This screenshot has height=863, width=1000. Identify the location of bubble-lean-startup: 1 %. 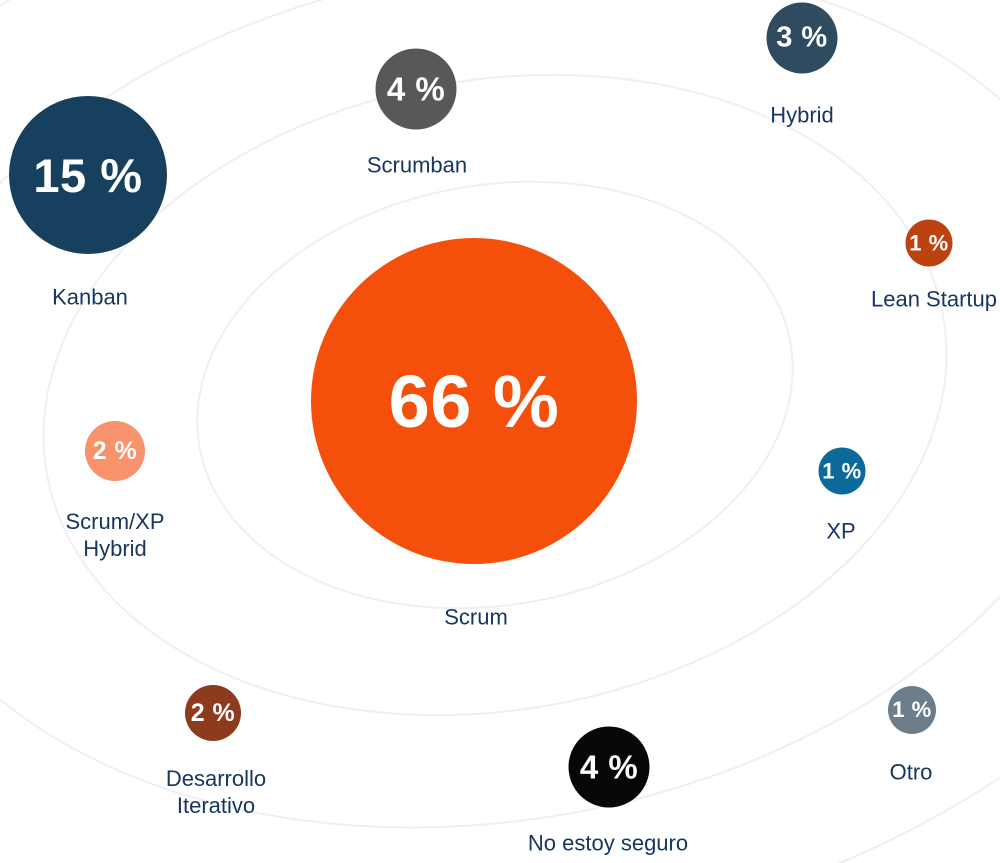
(929, 243).